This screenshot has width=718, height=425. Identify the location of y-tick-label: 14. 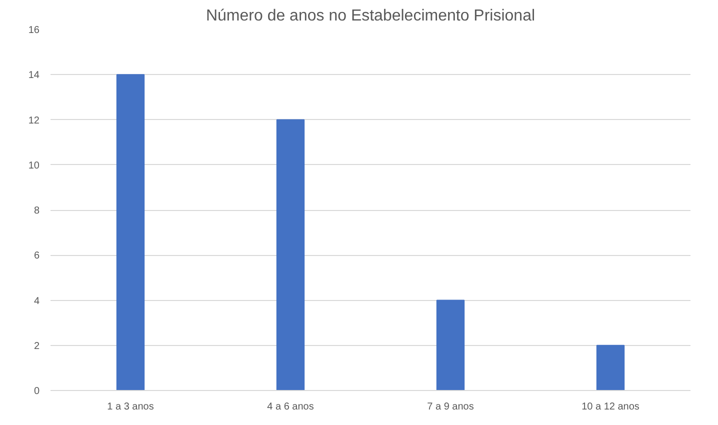
(34, 76).